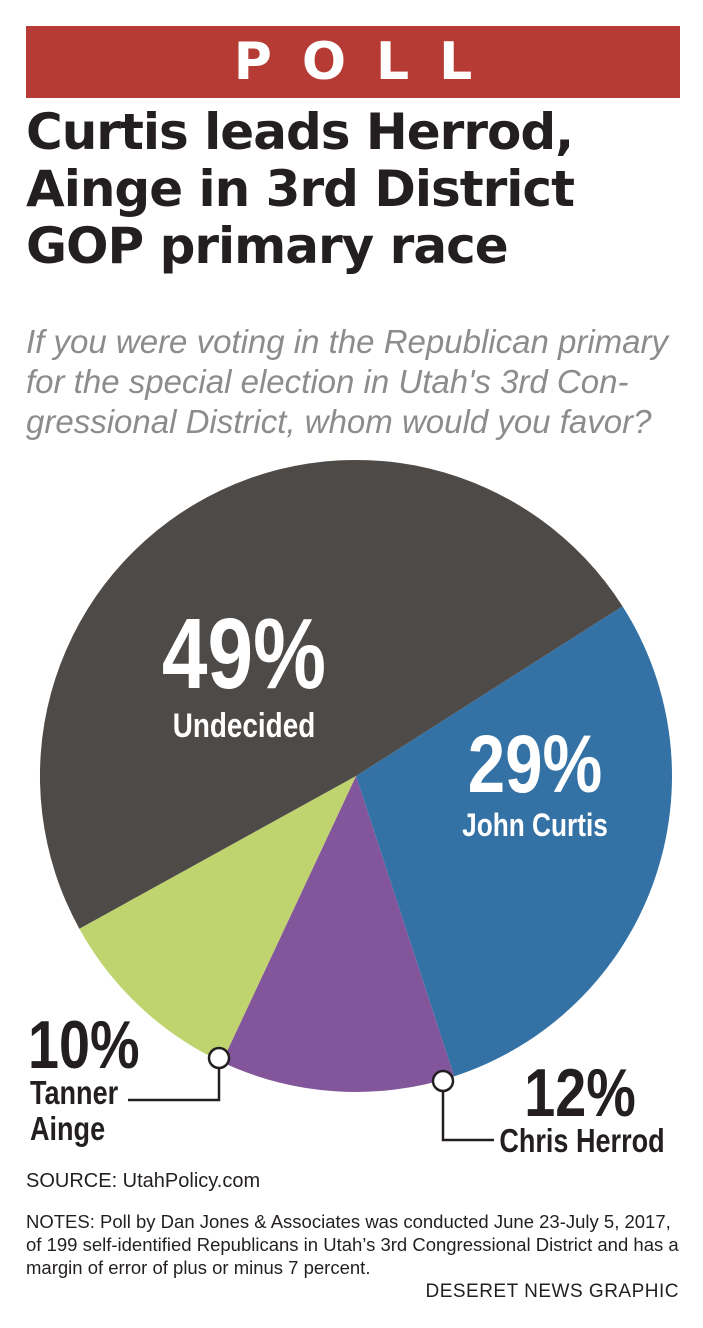 Image resolution: width=703 pixels, height=1328 pixels. I want to click on leader-dot-herrod, so click(443, 1081).